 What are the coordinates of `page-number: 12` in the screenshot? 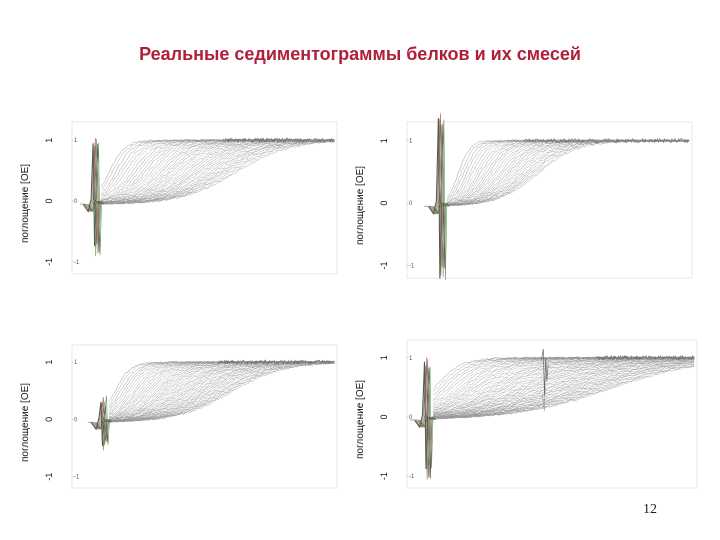 It's located at (650, 509).